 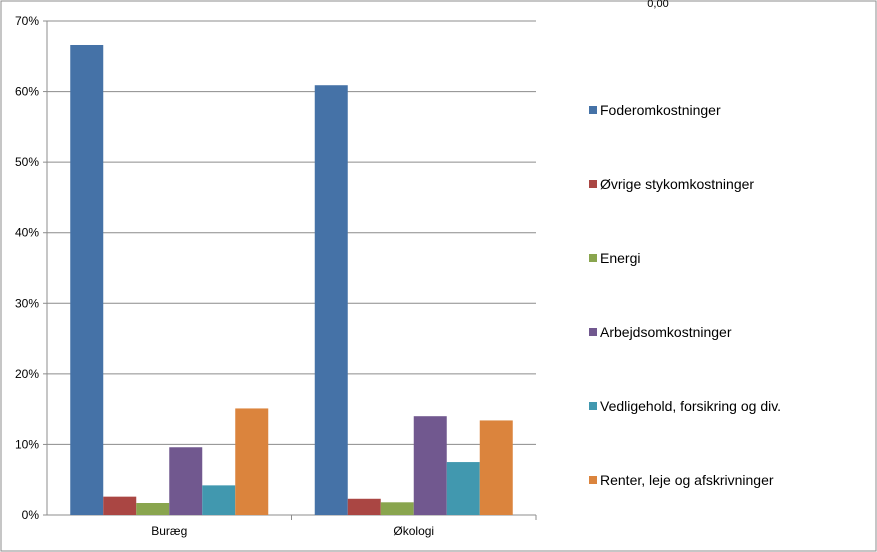 What do you see at coordinates (620, 258) in the screenshot?
I see `legend-label: Energi` at bounding box center [620, 258].